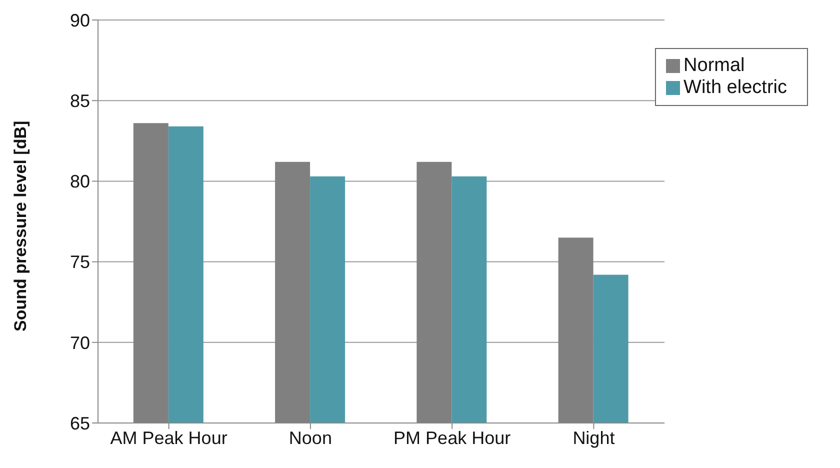  I want to click on x-tick-label: PM Peak Hour, so click(452, 438).